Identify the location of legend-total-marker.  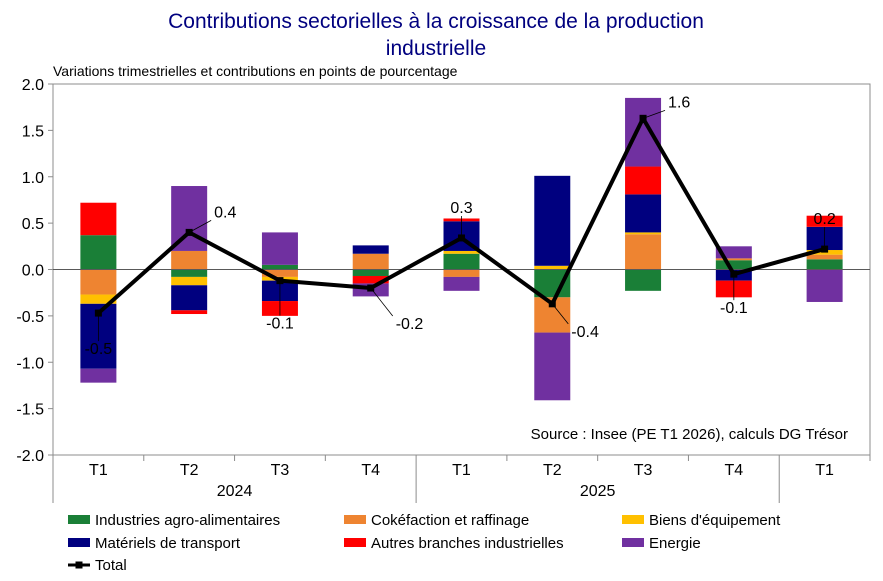
(79, 565).